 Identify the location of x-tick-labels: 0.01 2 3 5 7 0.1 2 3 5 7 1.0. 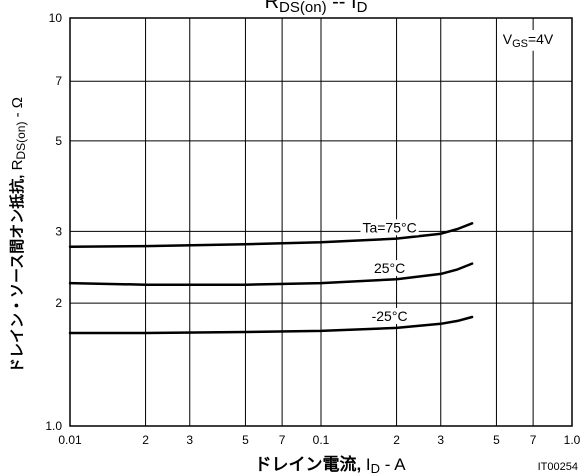
(319, 440).